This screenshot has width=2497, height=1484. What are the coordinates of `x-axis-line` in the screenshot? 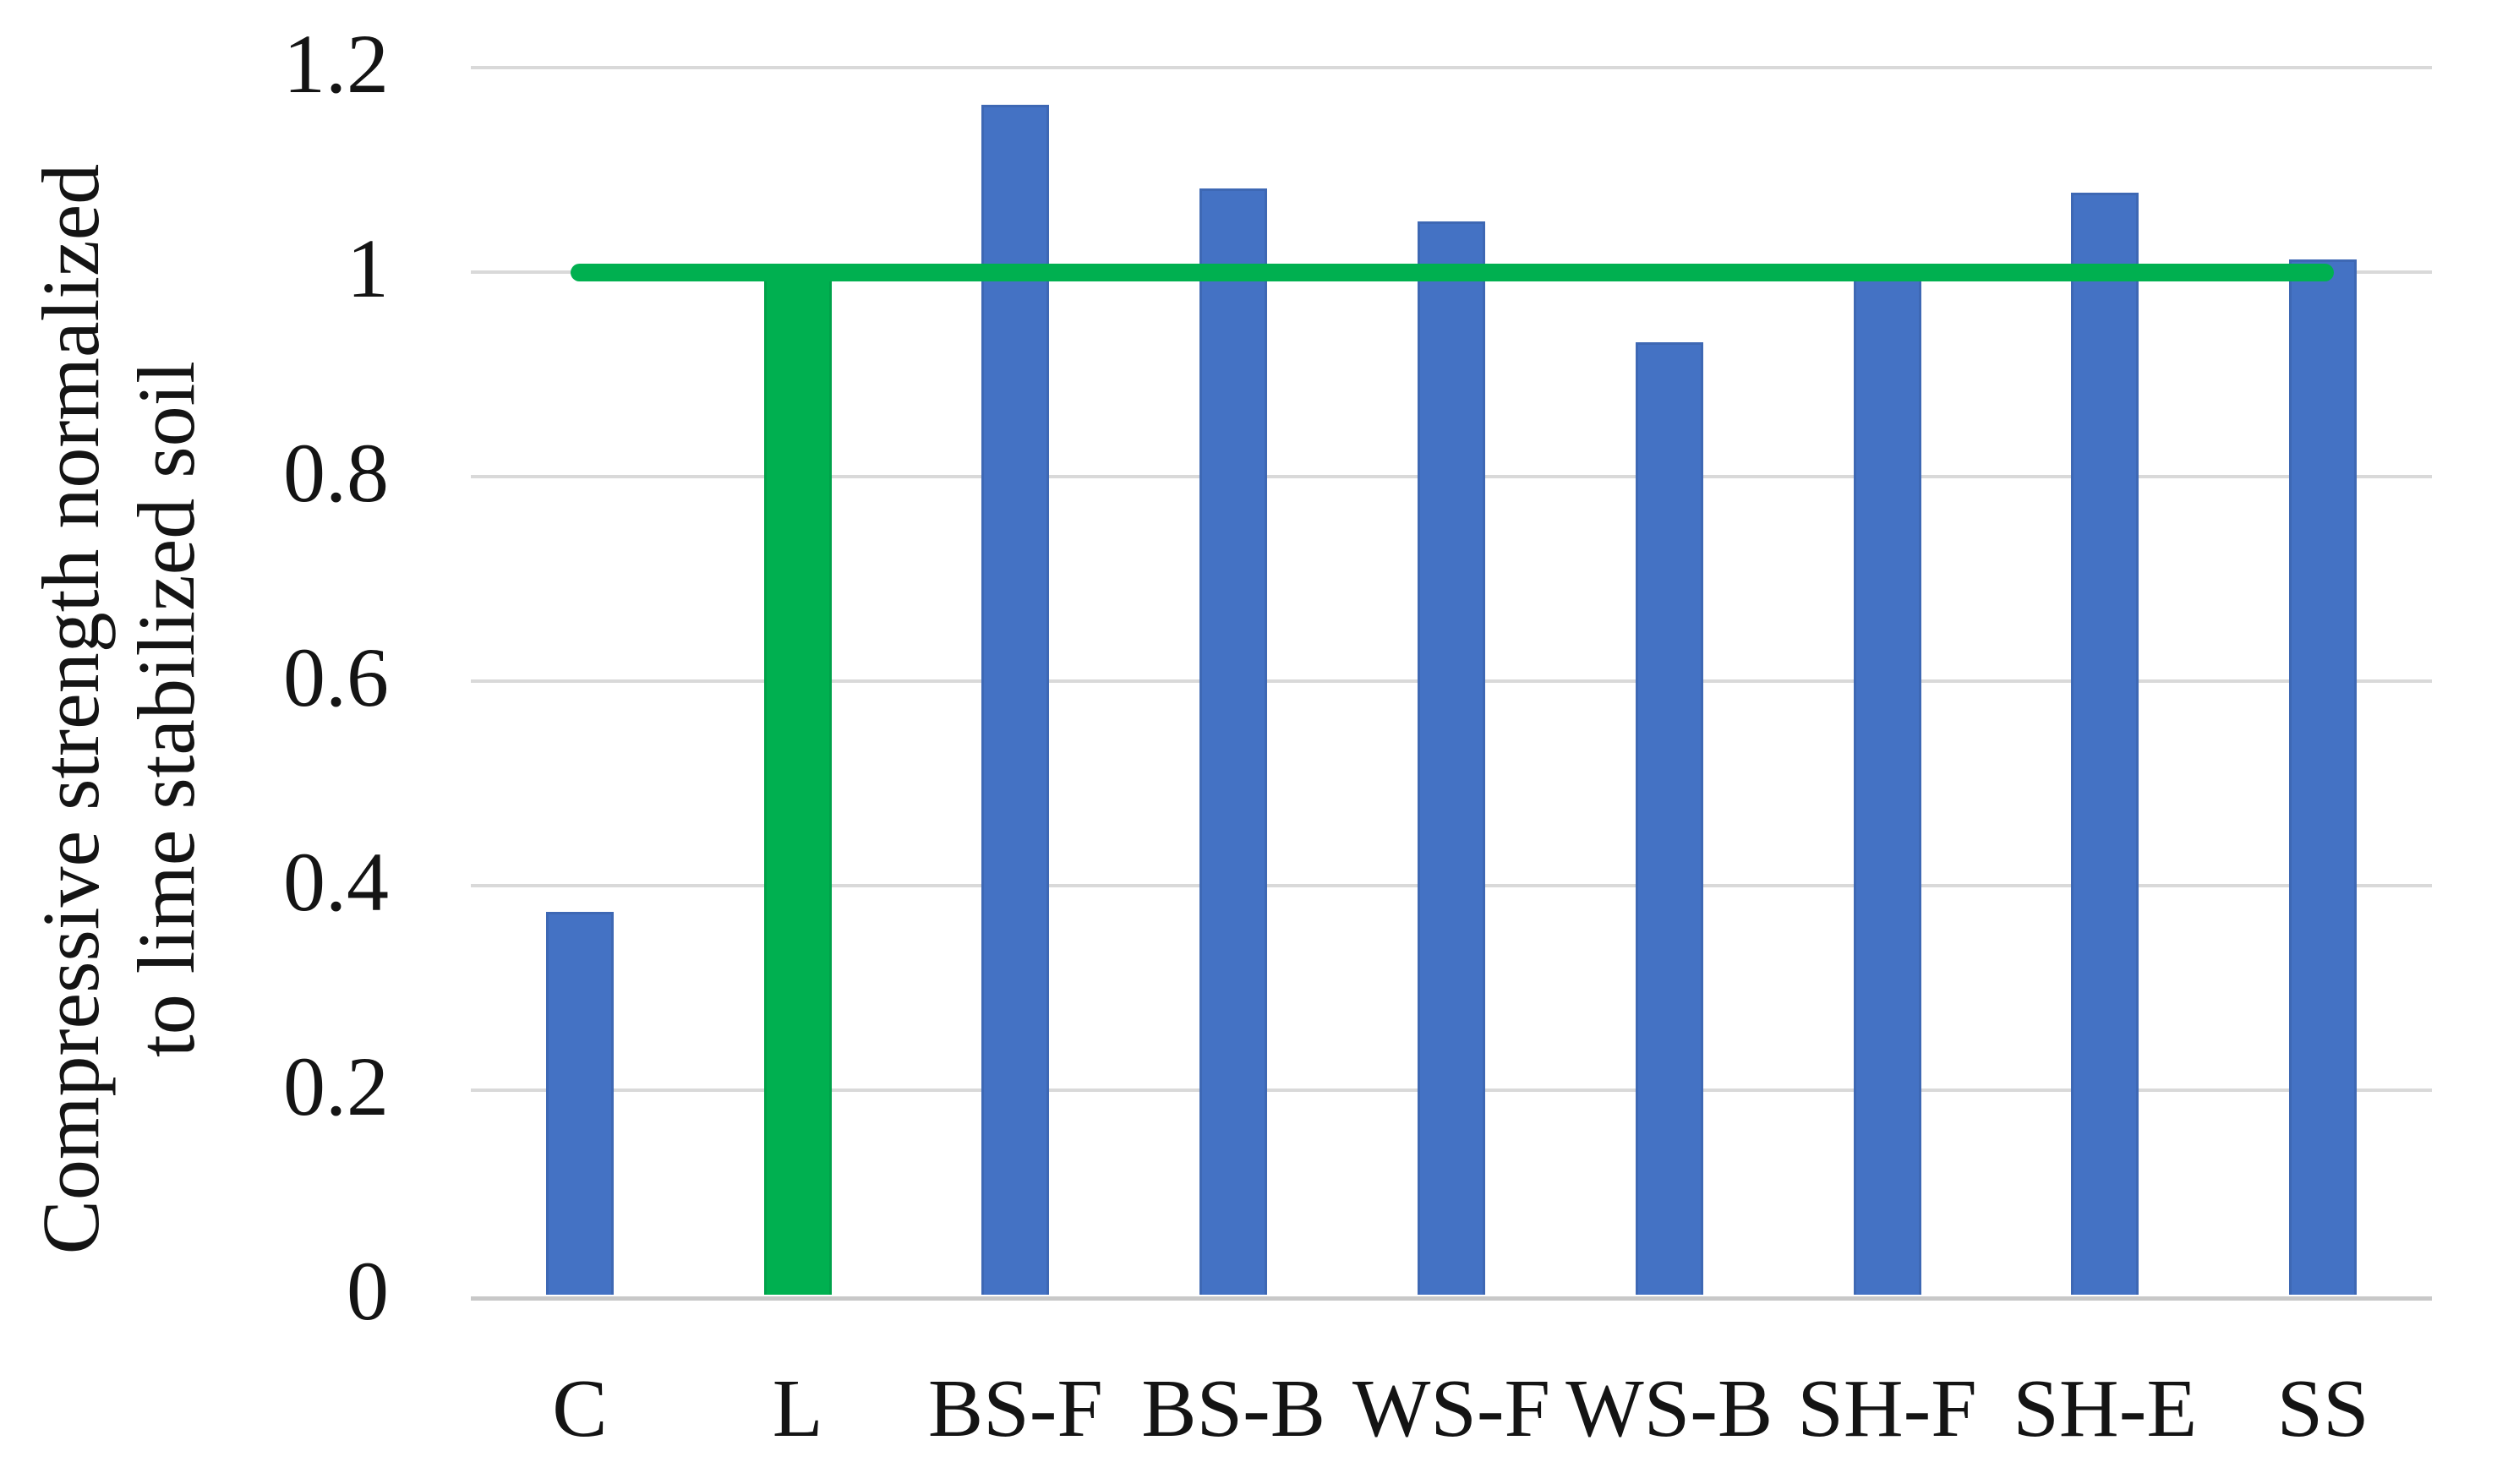 It's located at (1451, 1298).